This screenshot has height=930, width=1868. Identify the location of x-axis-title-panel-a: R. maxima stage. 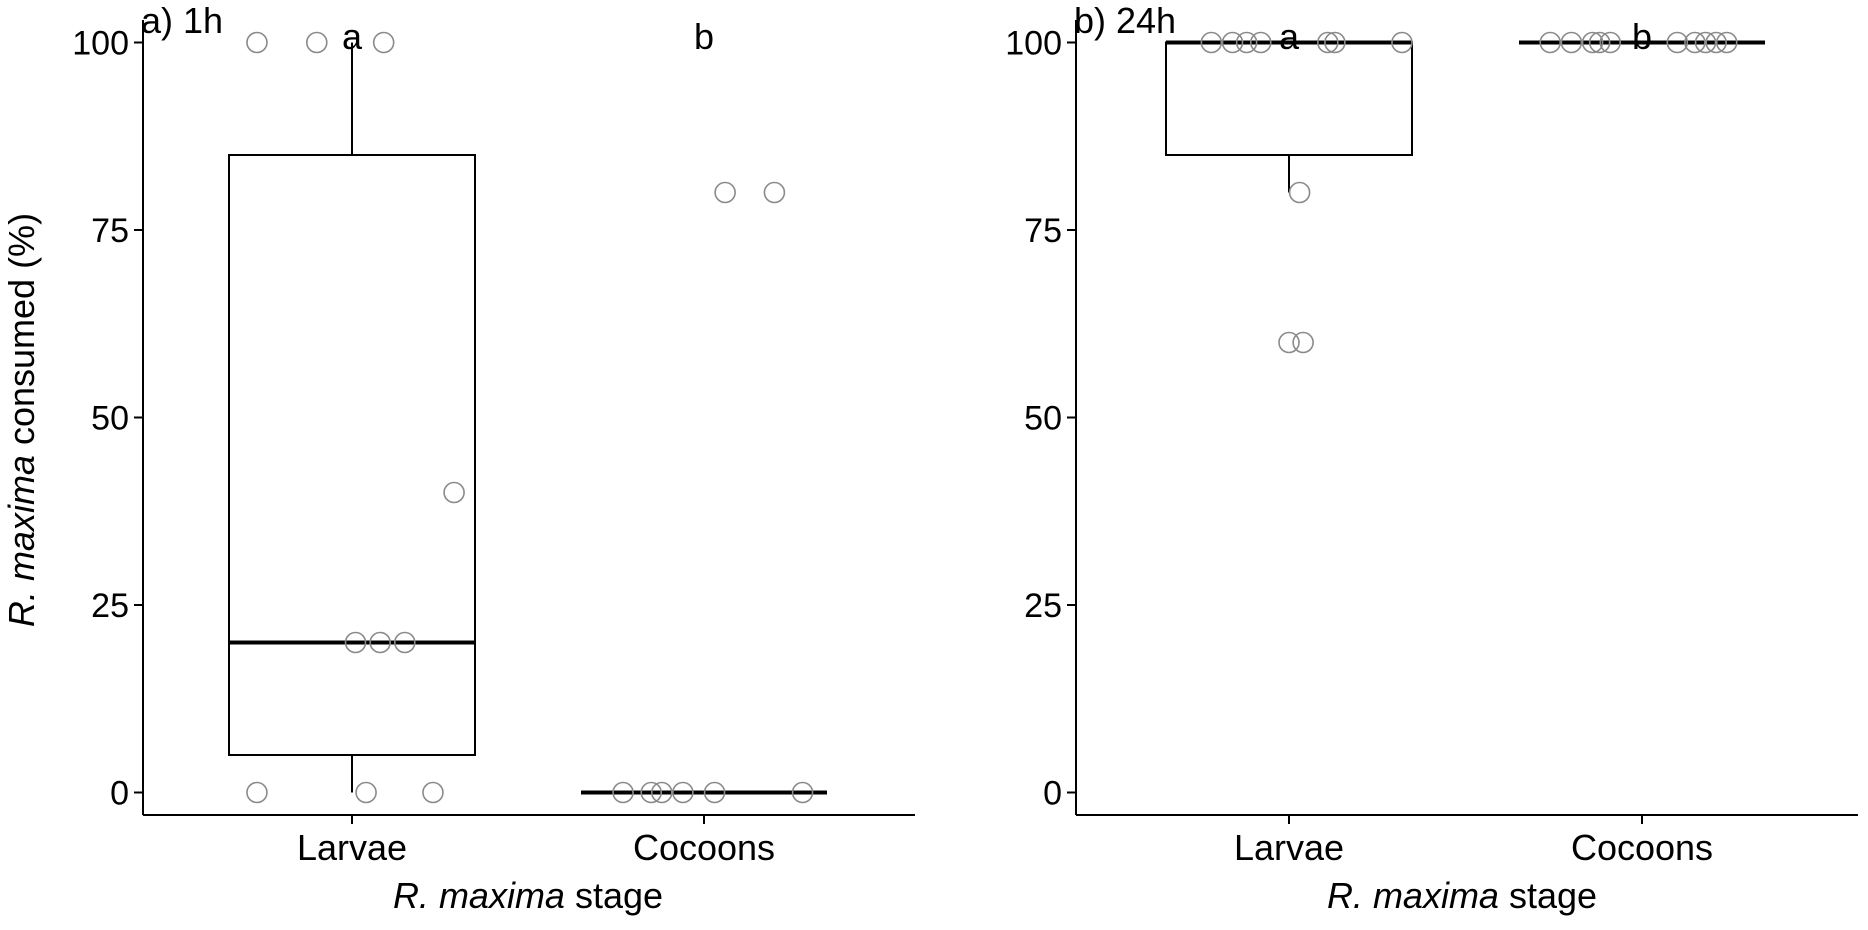
(528, 895).